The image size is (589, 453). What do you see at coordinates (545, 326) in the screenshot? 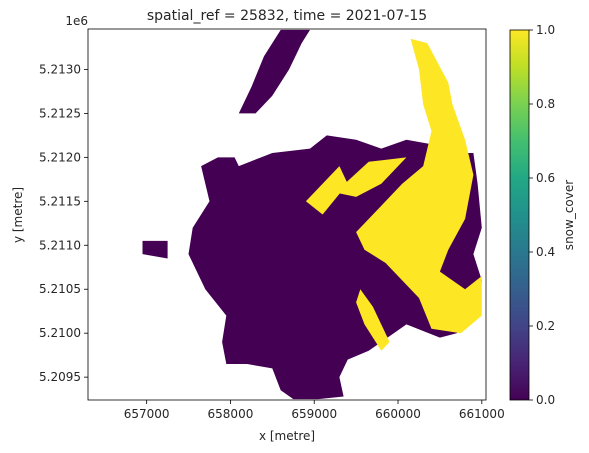
I see `colorbar-tick-label-1: 0.2` at bounding box center [545, 326].